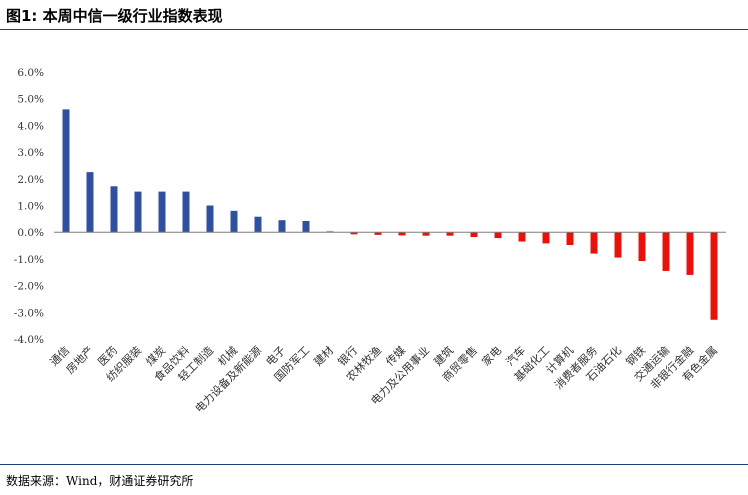 Image resolution: width=748 pixels, height=495 pixels. Describe the element at coordinates (491, 355) in the screenshot. I see `x-tick-label: 家电` at that location.